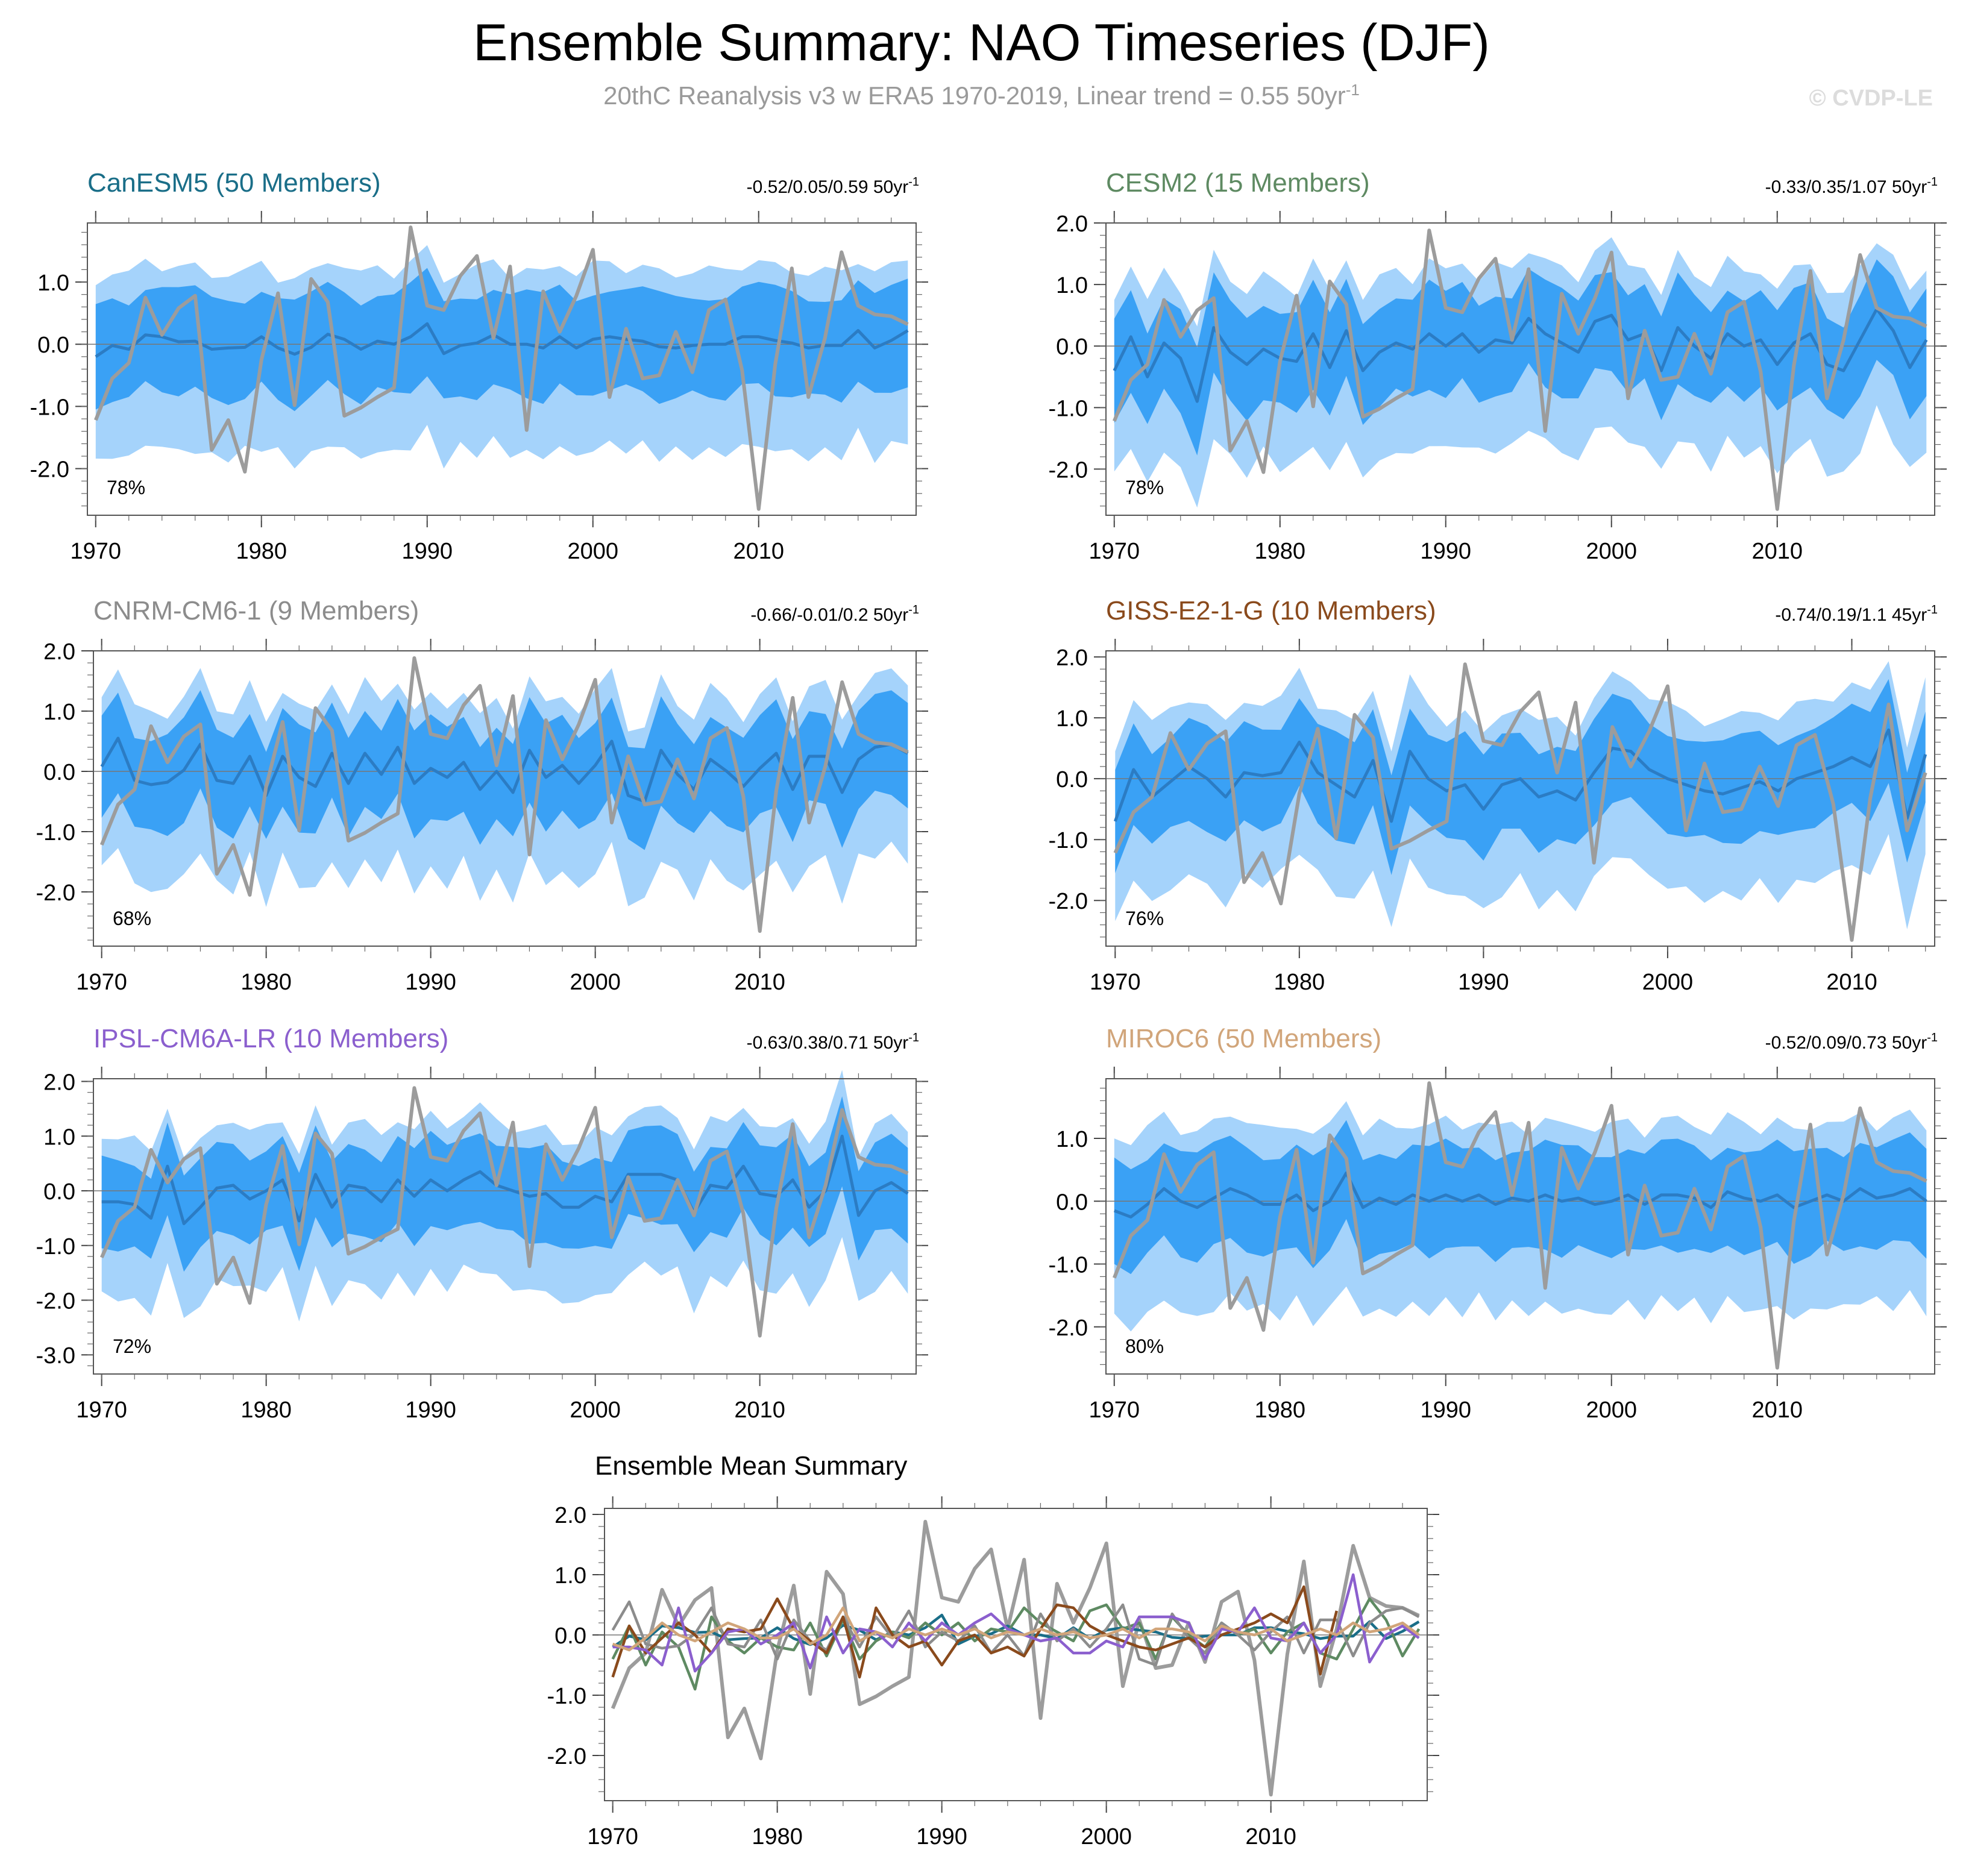 The image size is (1963, 1876). I want to click on y-tick-label: -3.0, so click(55, 1356).